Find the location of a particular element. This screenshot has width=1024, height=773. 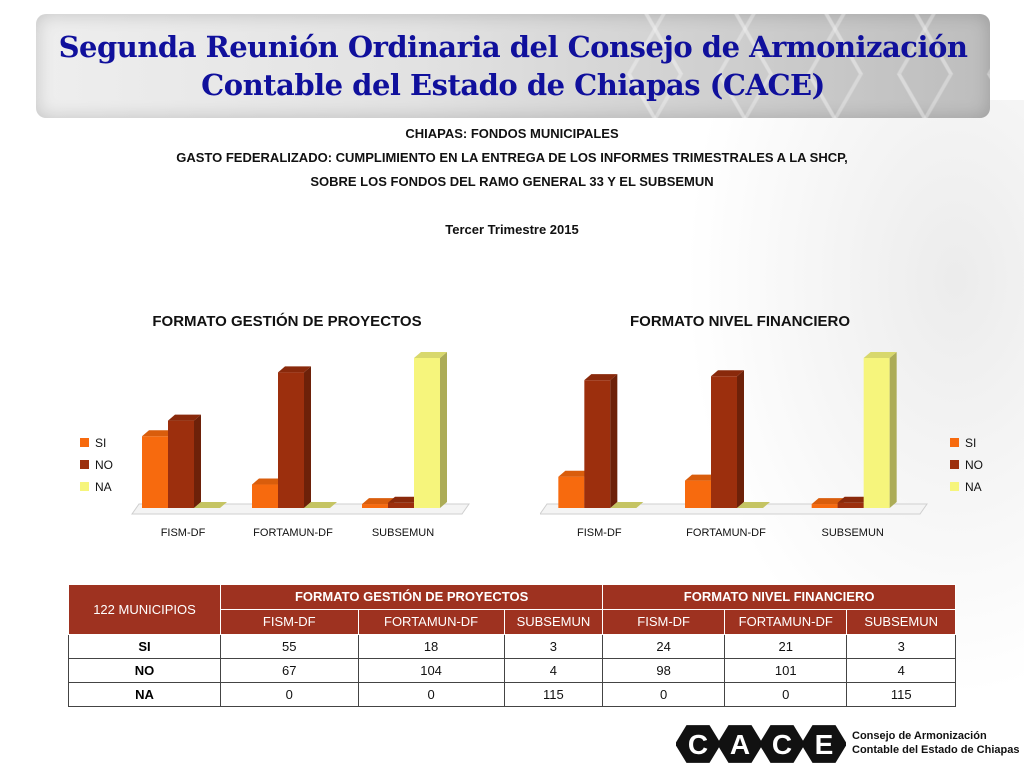

logo-hex-e-3: E is located at coordinates (824, 744).